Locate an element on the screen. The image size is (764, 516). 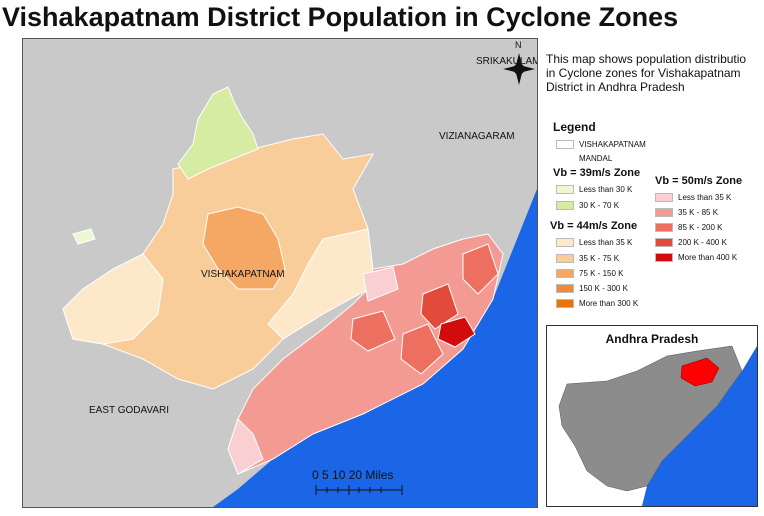
legend-item: 75 K - 150 K is located at coordinates (589, 273).